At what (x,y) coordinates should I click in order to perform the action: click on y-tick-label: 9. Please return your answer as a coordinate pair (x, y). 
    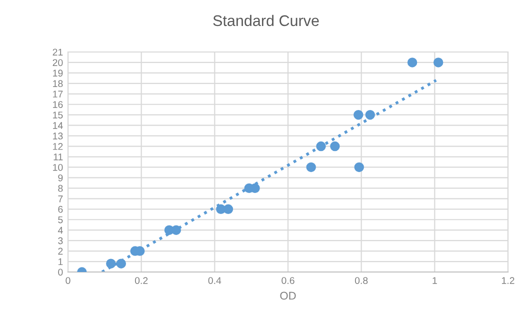
    Looking at the image, I should click on (60, 178).